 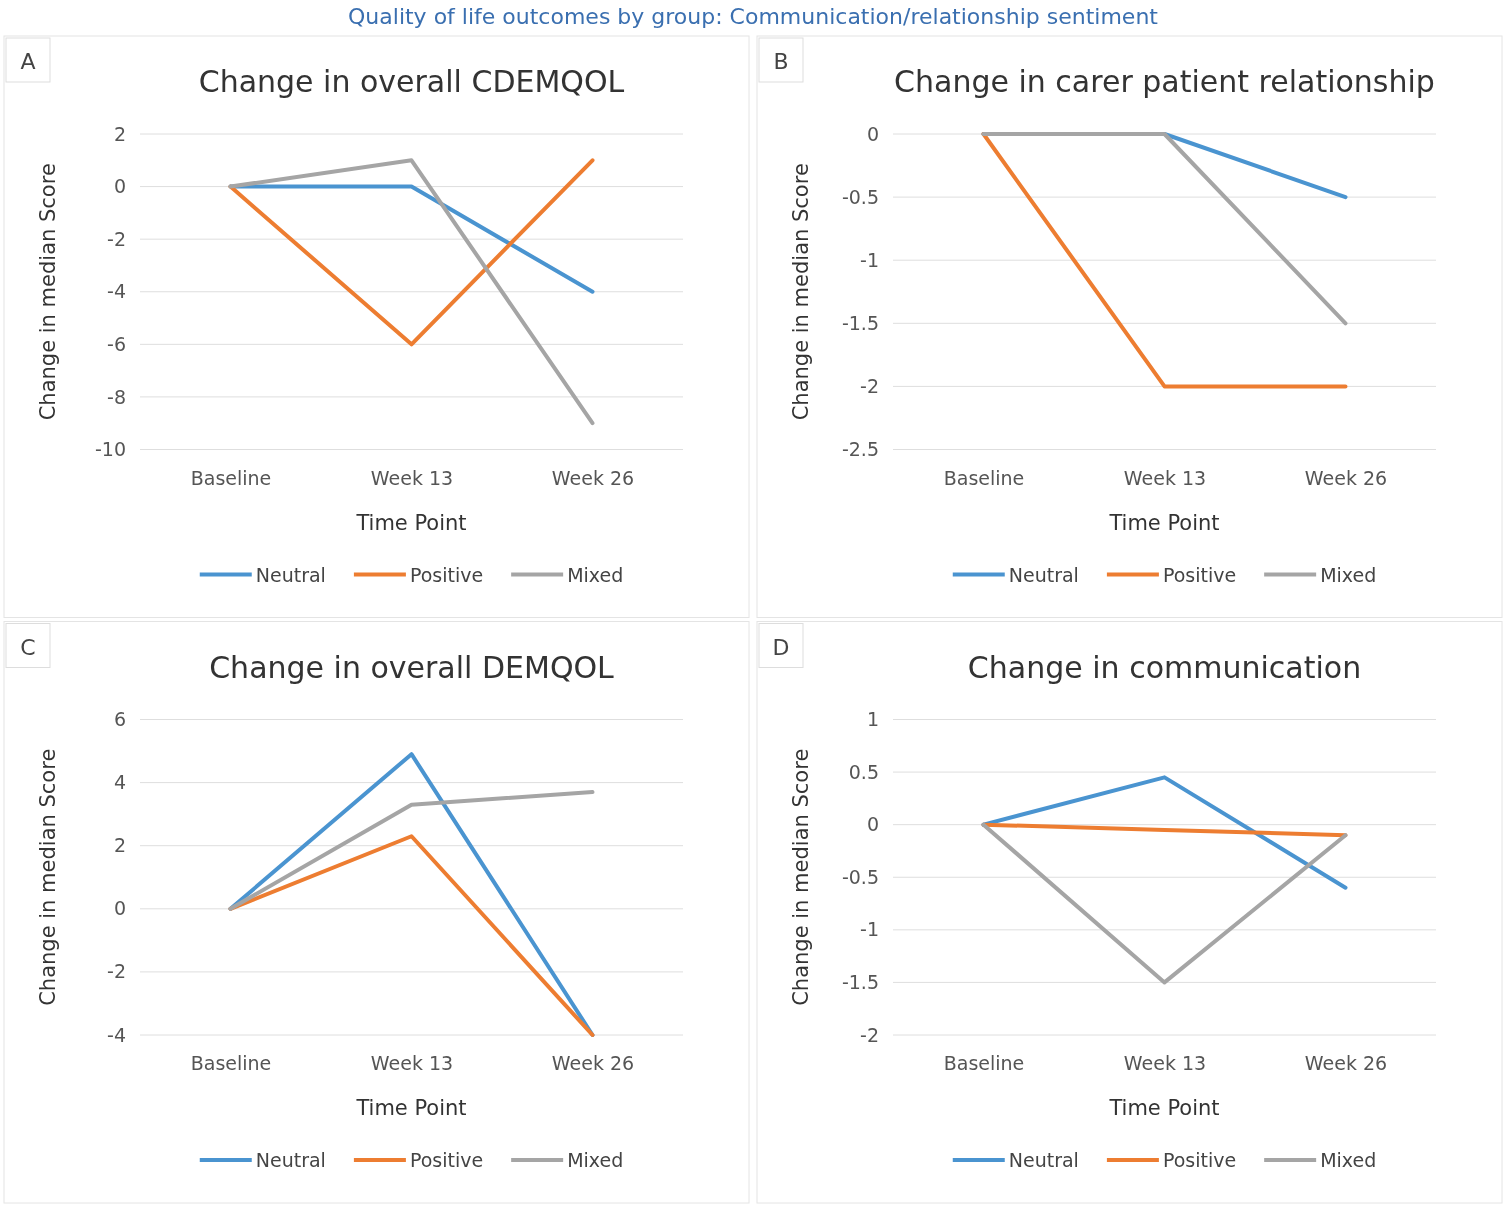 I want to click on y-tick-label: -10, so click(x=110, y=449).